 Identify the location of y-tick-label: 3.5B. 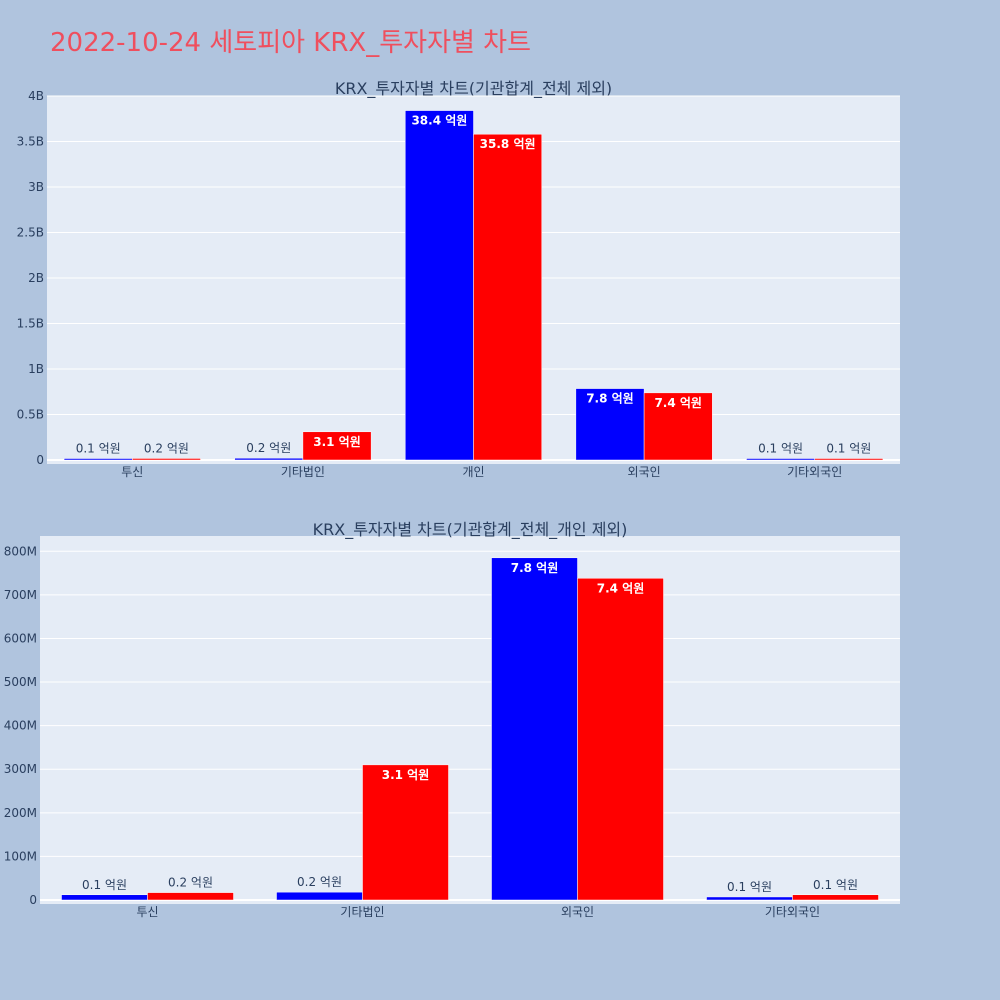
(30, 142).